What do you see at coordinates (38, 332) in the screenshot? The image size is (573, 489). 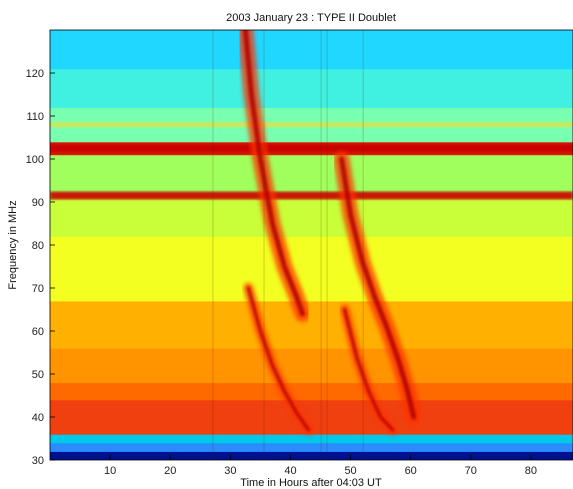 I see `y-tick-label-3: 60` at bounding box center [38, 332].